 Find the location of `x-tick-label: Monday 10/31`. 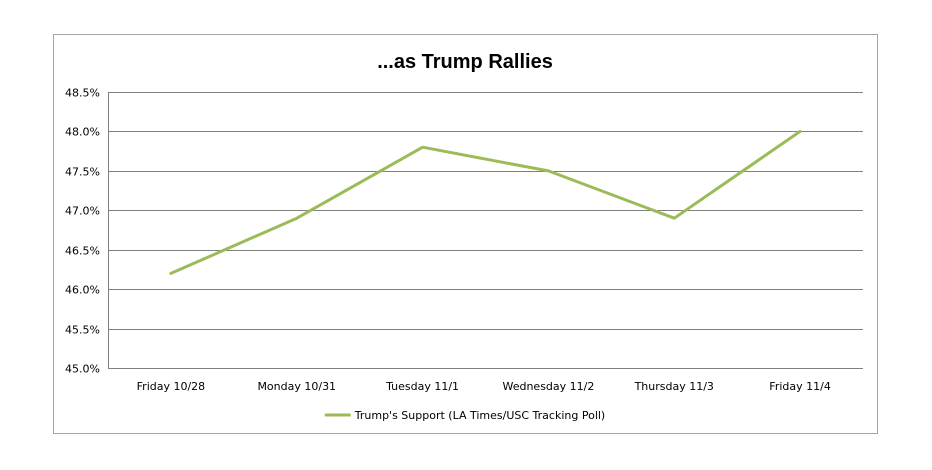

x-tick-label: Monday 10/31 is located at coordinates (296, 386).